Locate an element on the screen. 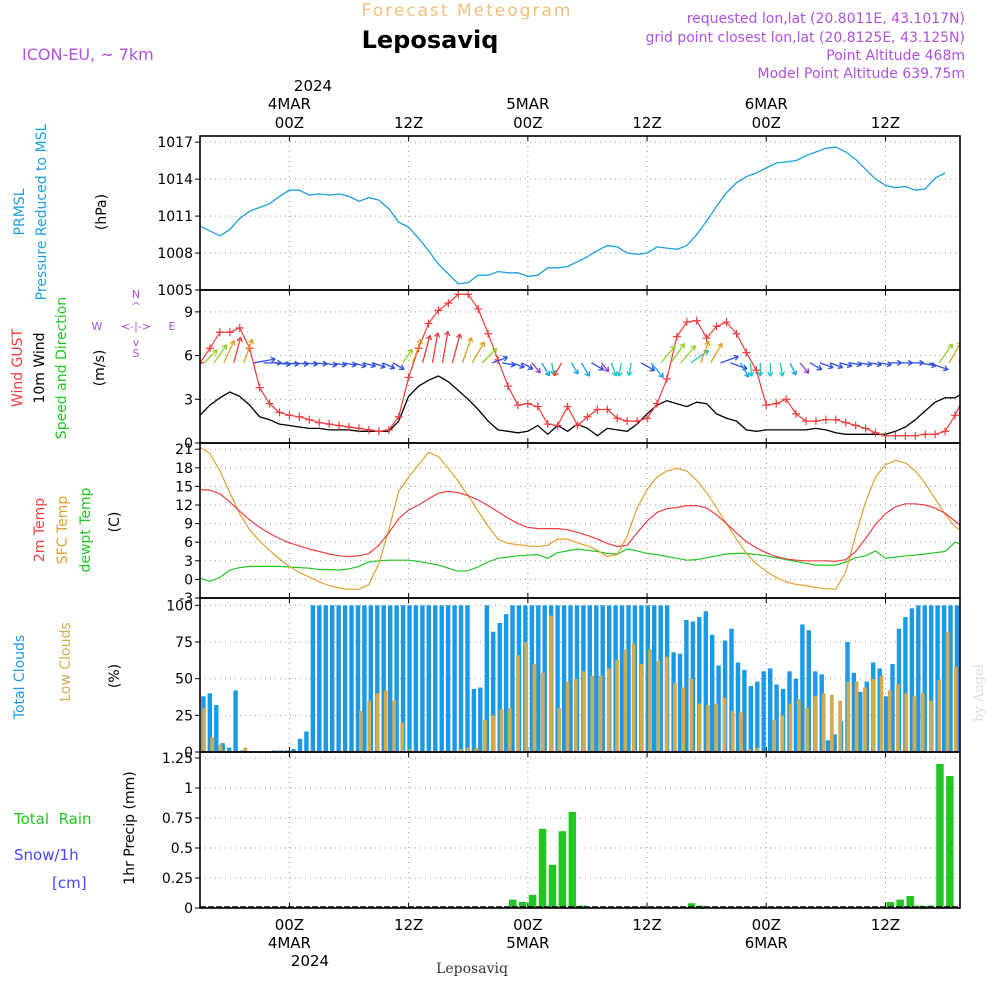 The image size is (1000, 1000). y-tick-label: 0 is located at coordinates (188, 580).